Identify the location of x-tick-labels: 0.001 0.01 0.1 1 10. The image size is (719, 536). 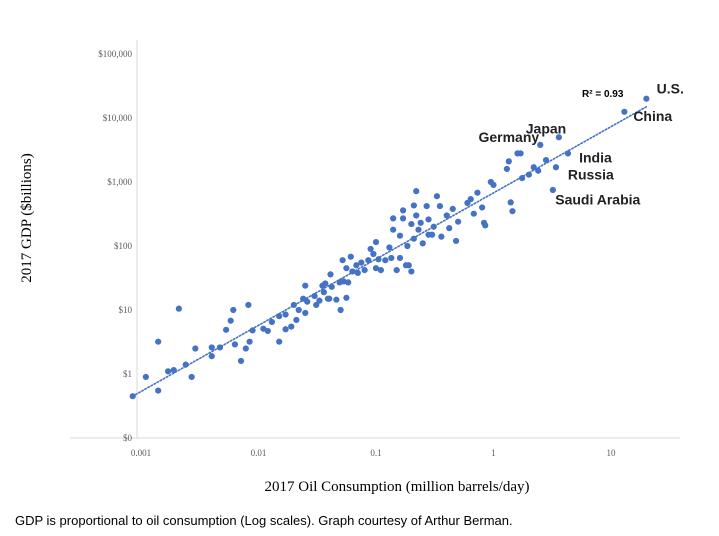
(373, 453).